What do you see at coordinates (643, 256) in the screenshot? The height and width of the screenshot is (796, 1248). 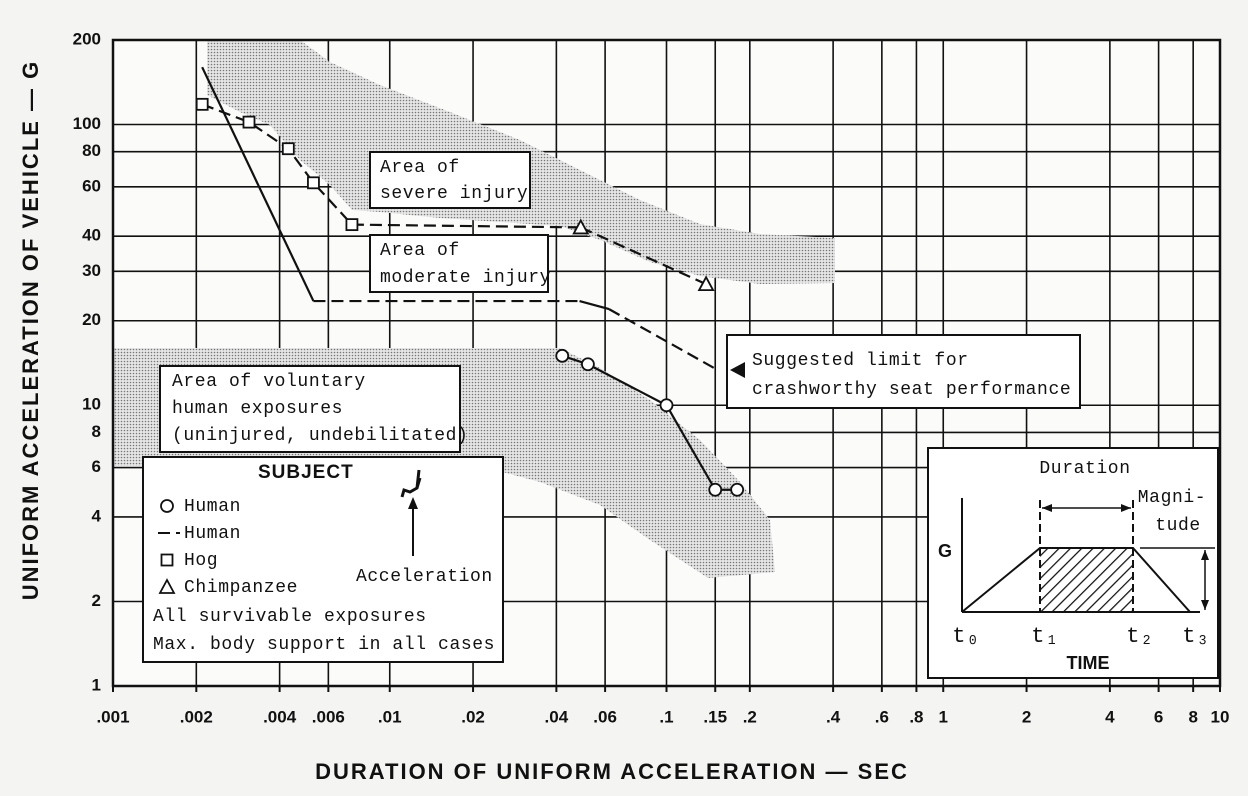 I see `series-line` at bounding box center [643, 256].